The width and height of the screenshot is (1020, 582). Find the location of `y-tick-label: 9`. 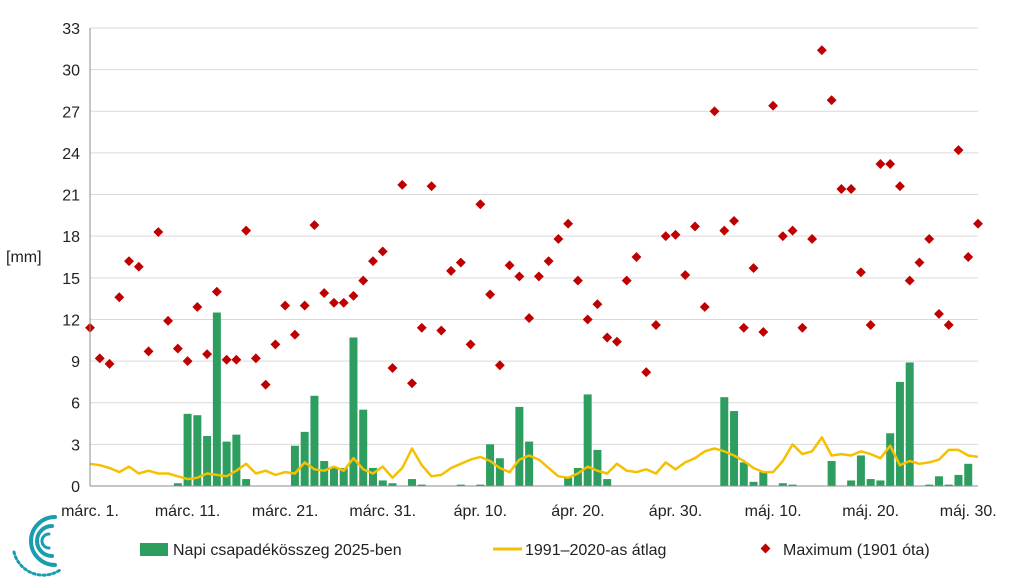

y-tick-label: 9 is located at coordinates (75, 362).